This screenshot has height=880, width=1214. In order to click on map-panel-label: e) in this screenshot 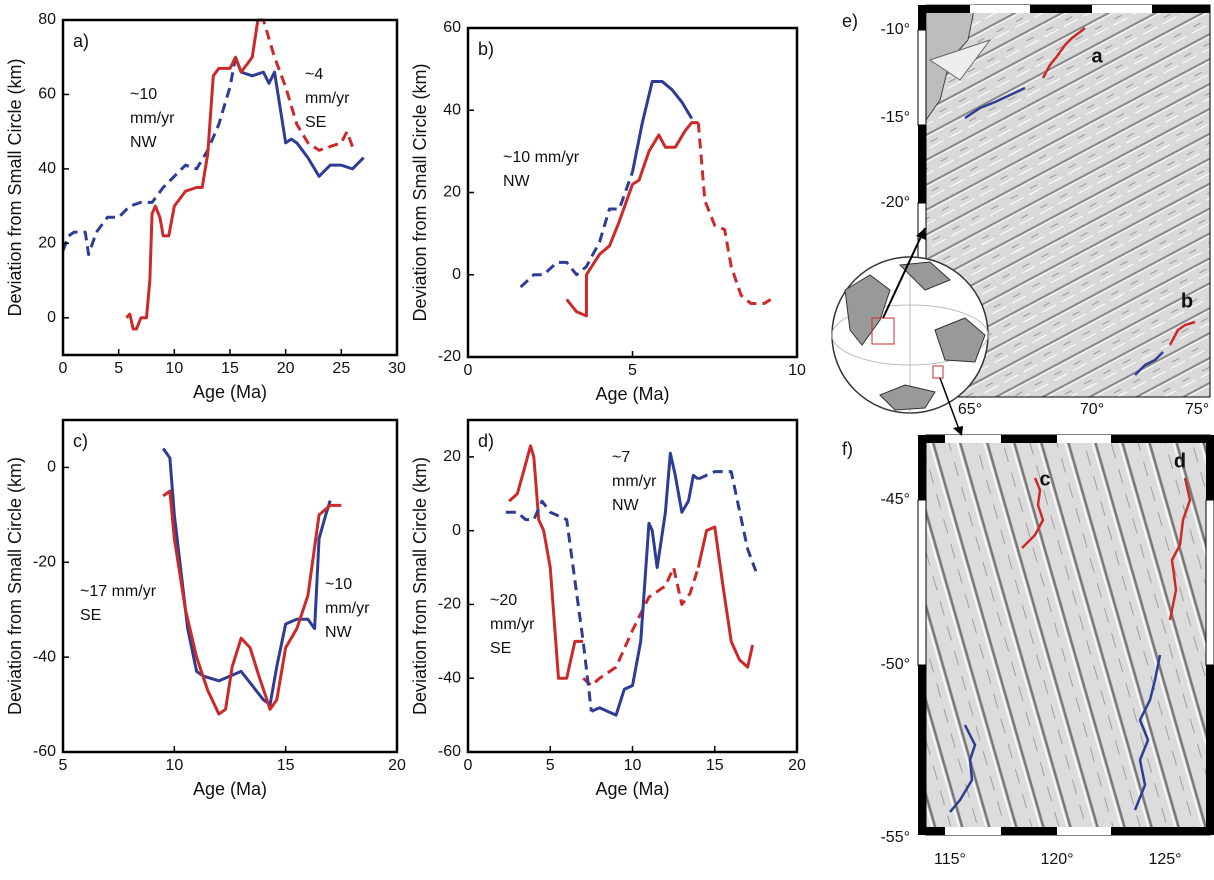, I will do `click(850, 21)`.